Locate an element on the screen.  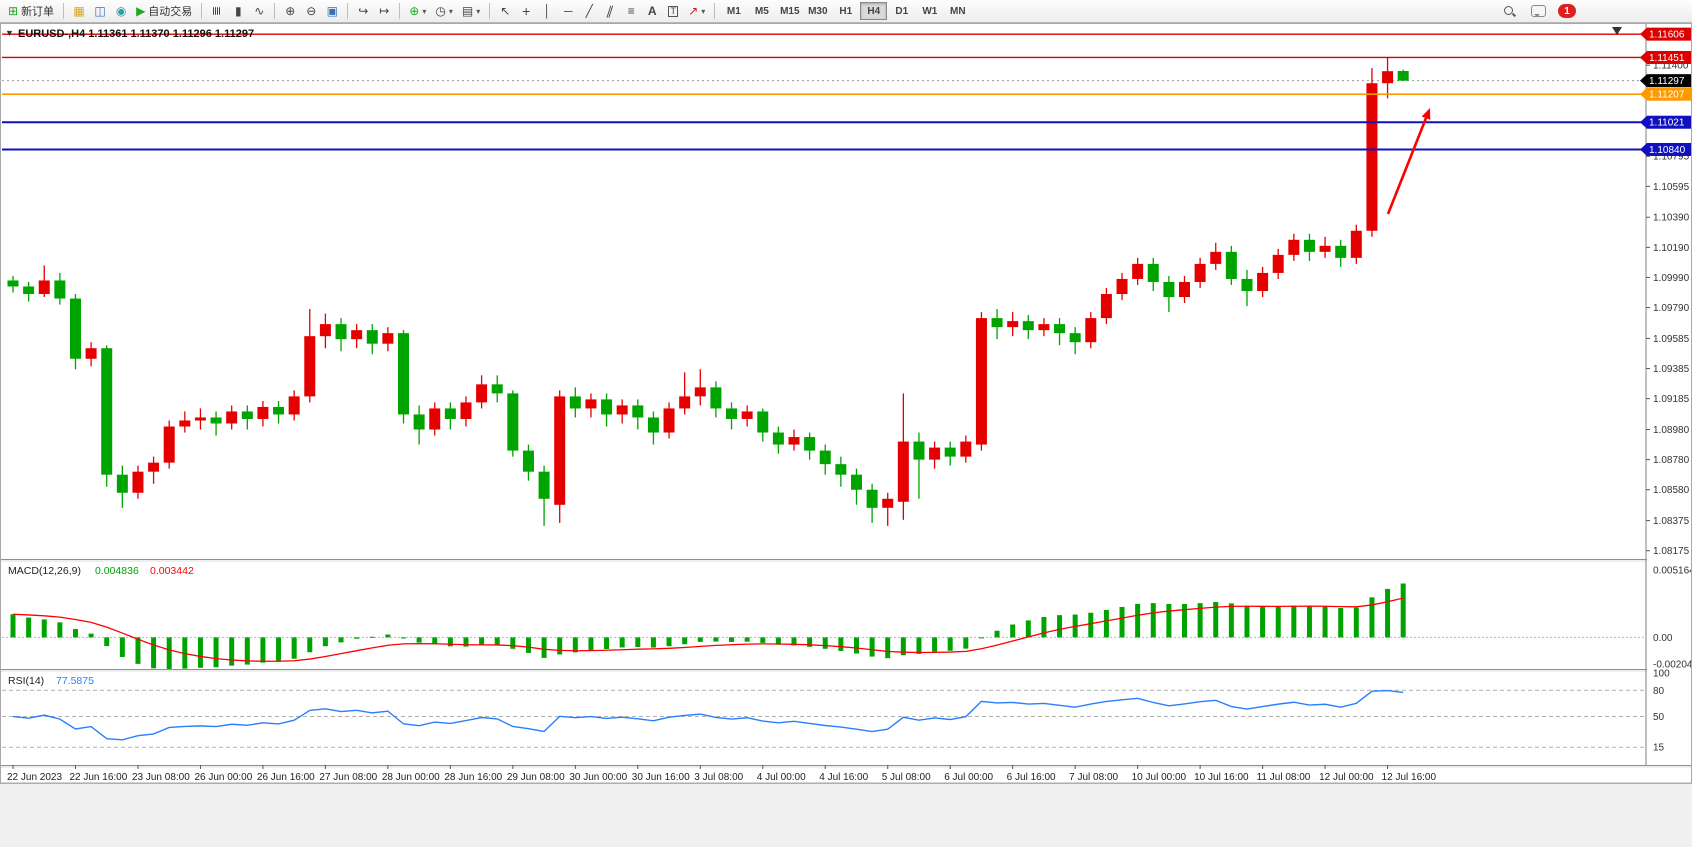
timeframe-m15-button: M15 is located at coordinates (789, 11).